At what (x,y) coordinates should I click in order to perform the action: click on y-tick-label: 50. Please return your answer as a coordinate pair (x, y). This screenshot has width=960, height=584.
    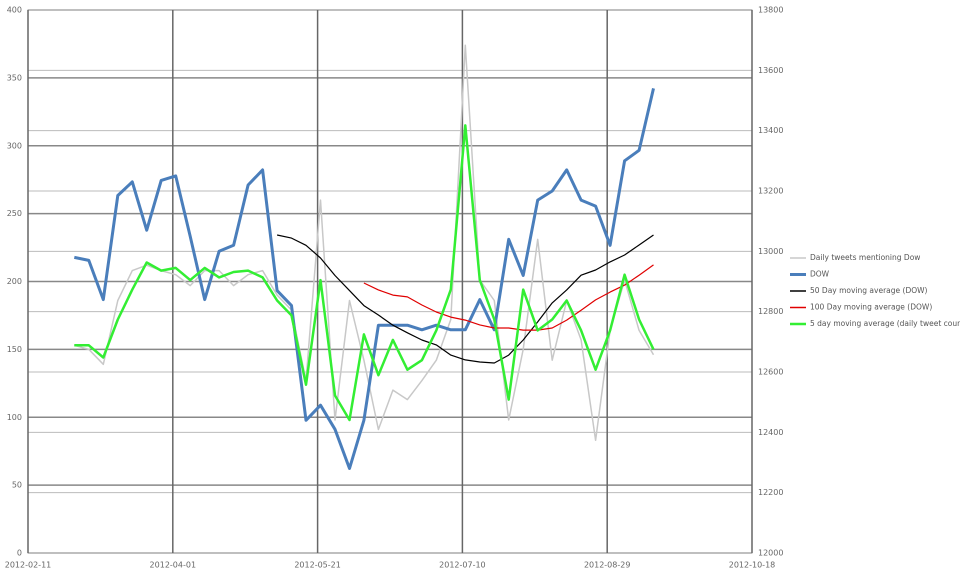
    Looking at the image, I should click on (17, 485).